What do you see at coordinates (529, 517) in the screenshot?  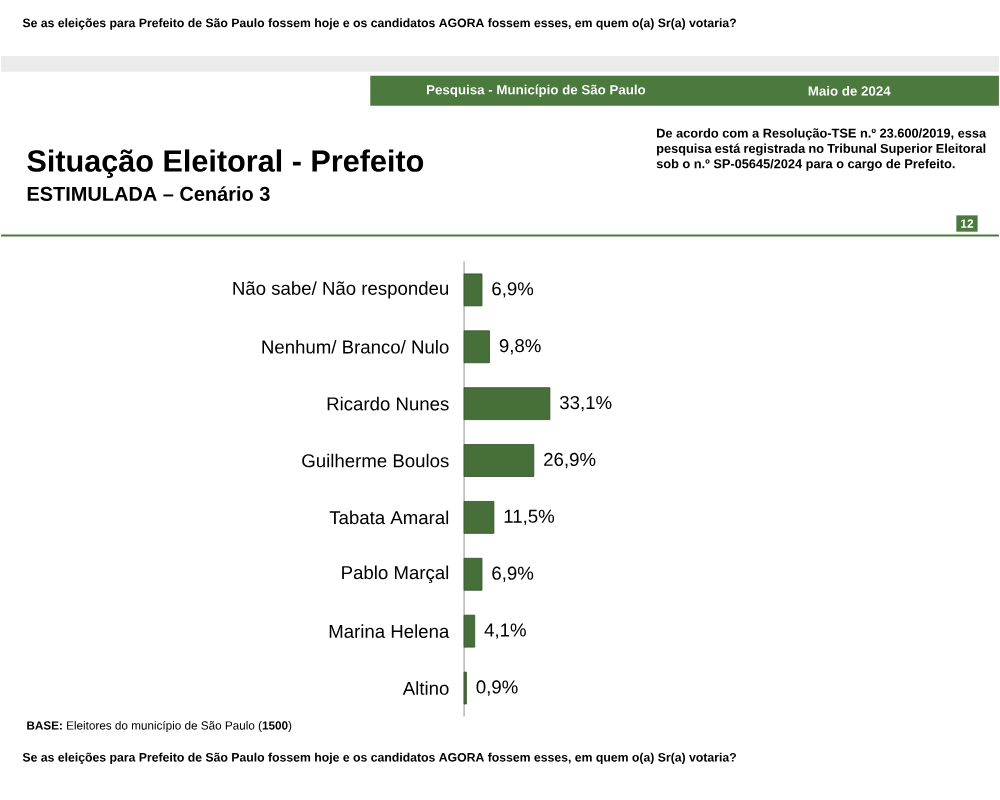 I see `data-label: 11,5%` at bounding box center [529, 517].